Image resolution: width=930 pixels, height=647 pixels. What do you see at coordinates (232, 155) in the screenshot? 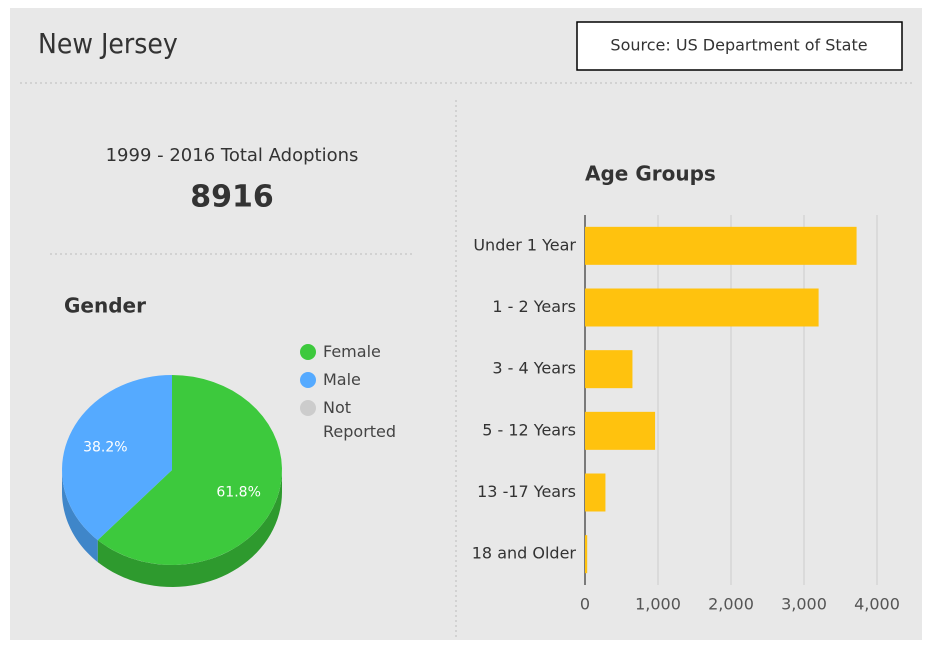
I see `summary-label: 1999 - 2016 Total Adoptions` at bounding box center [232, 155].